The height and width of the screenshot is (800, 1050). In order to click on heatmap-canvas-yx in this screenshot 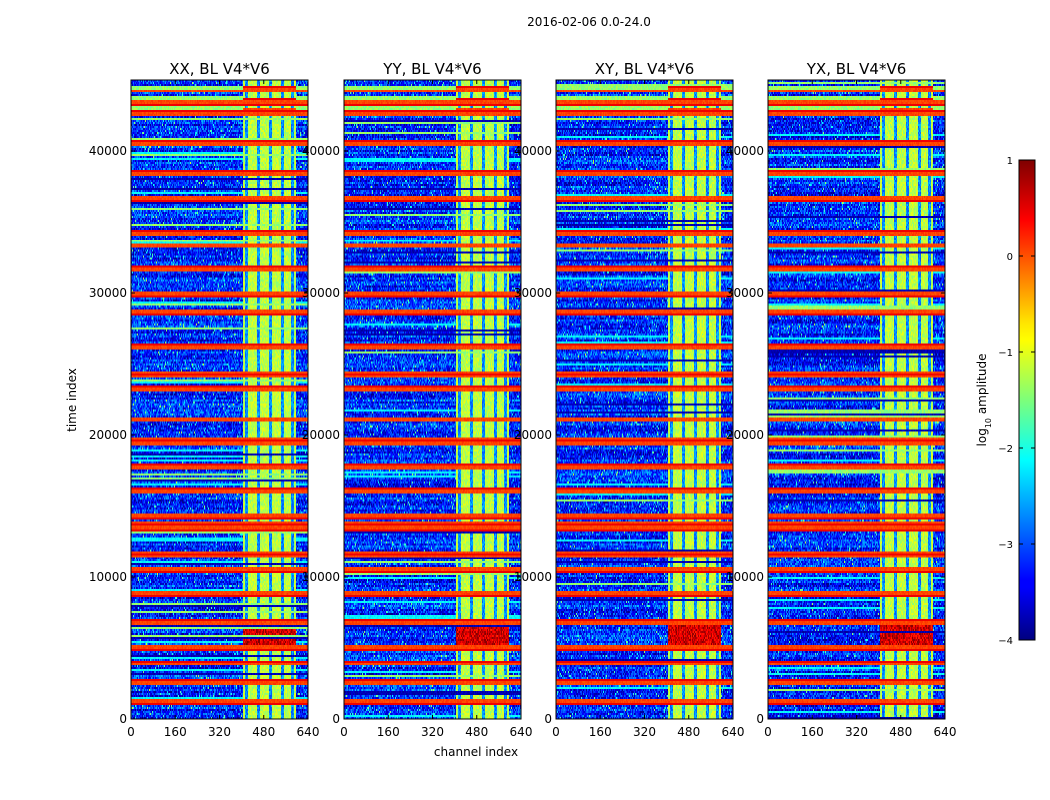, I will do `click(856, 399)`.